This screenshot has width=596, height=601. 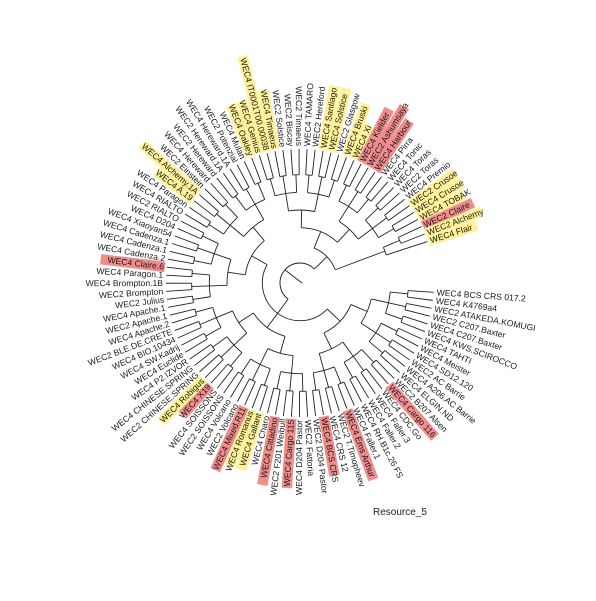 What do you see at coordinates (125, 283) in the screenshot?
I see `tip-label-text: WEC4 Brompton.1B` at bounding box center [125, 283].